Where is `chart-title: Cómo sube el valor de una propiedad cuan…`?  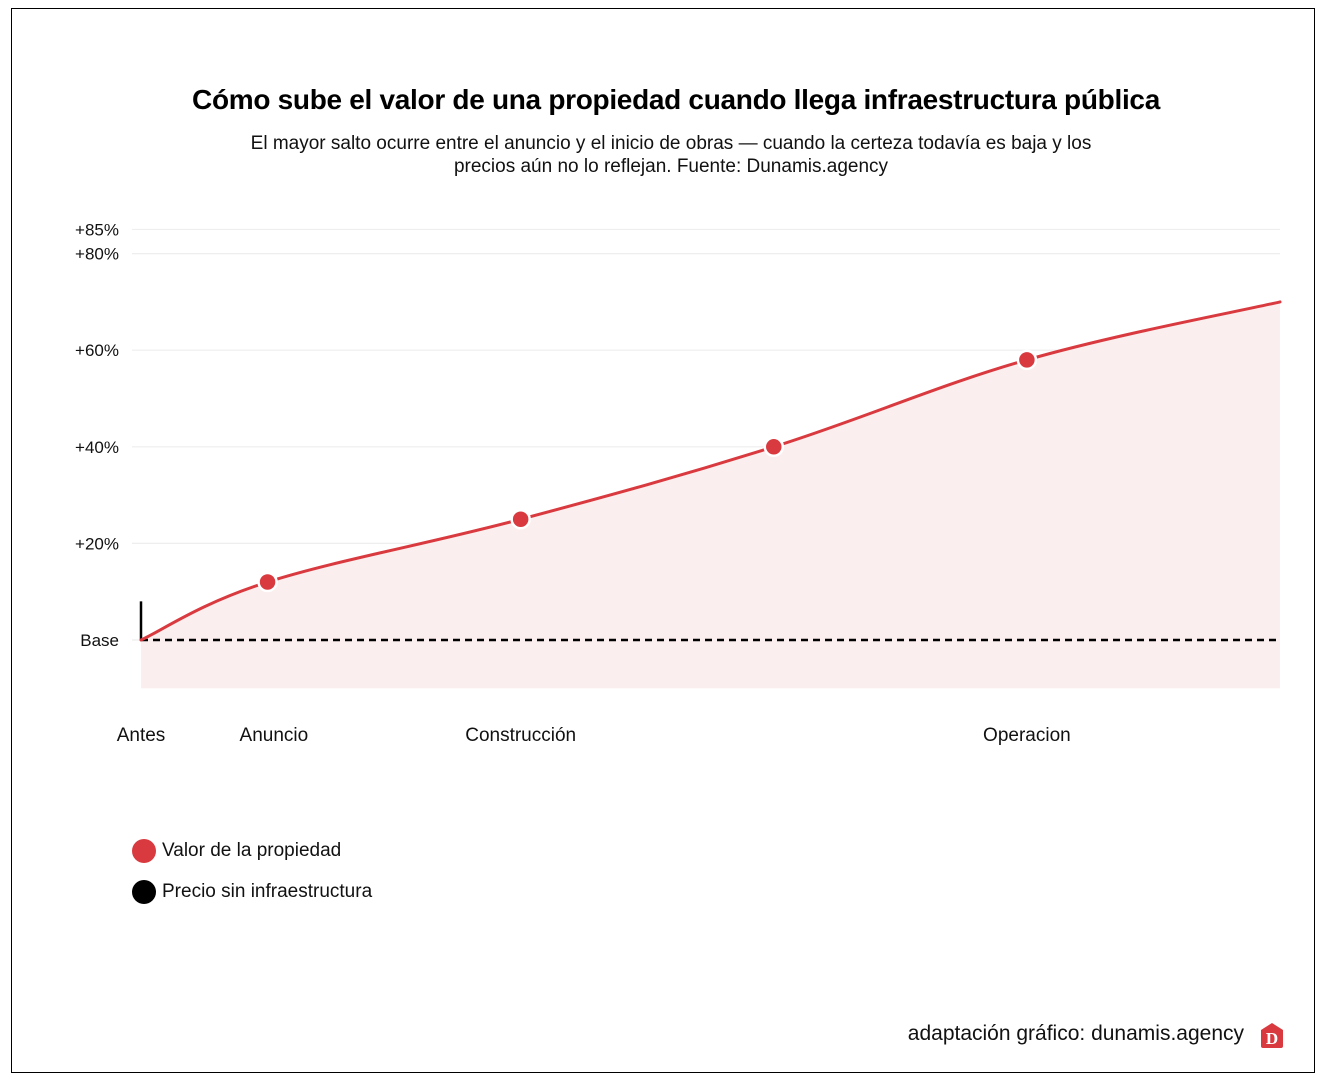 chart-title: Cómo sube el valor de una propiedad cuan… is located at coordinates (676, 99).